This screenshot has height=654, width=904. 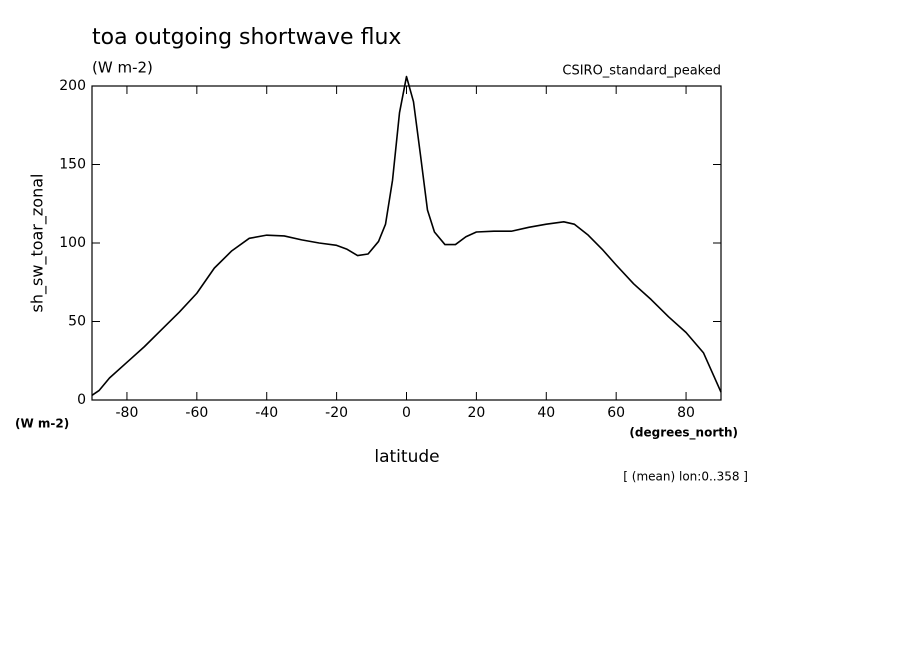 What do you see at coordinates (246, 37) in the screenshot?
I see `chart-title: toa outgoing shortwave flux` at bounding box center [246, 37].